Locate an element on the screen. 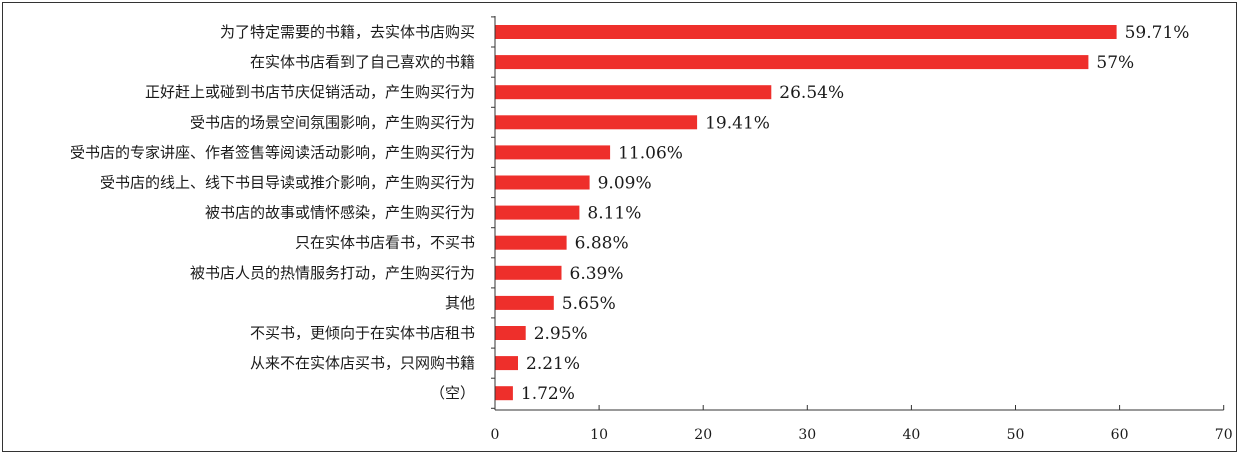 The image size is (1241, 456). x-tick-label: 20 is located at coordinates (703, 435).